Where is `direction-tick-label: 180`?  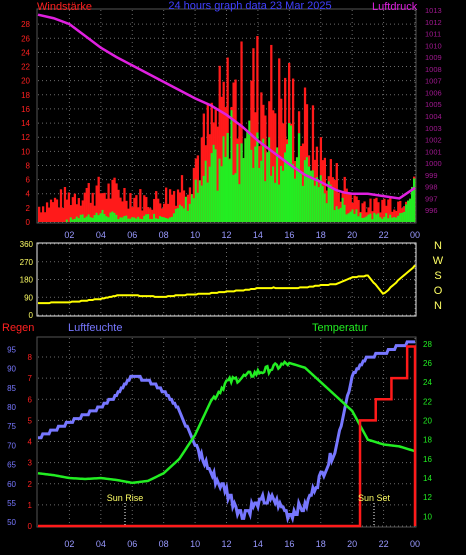 direction-tick-label: 180 is located at coordinates (27, 280).